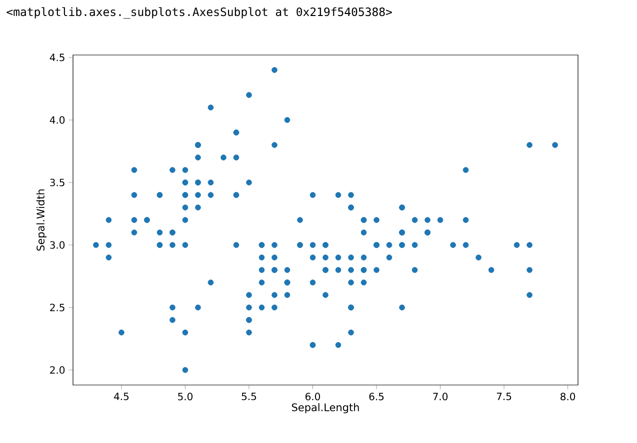 This screenshot has height=443, width=637. What do you see at coordinates (199, 13) in the screenshot?
I see `text: <matplotlib.axes._subplots.AxesSubplot at 0x219f5405388>` at bounding box center [199, 13].